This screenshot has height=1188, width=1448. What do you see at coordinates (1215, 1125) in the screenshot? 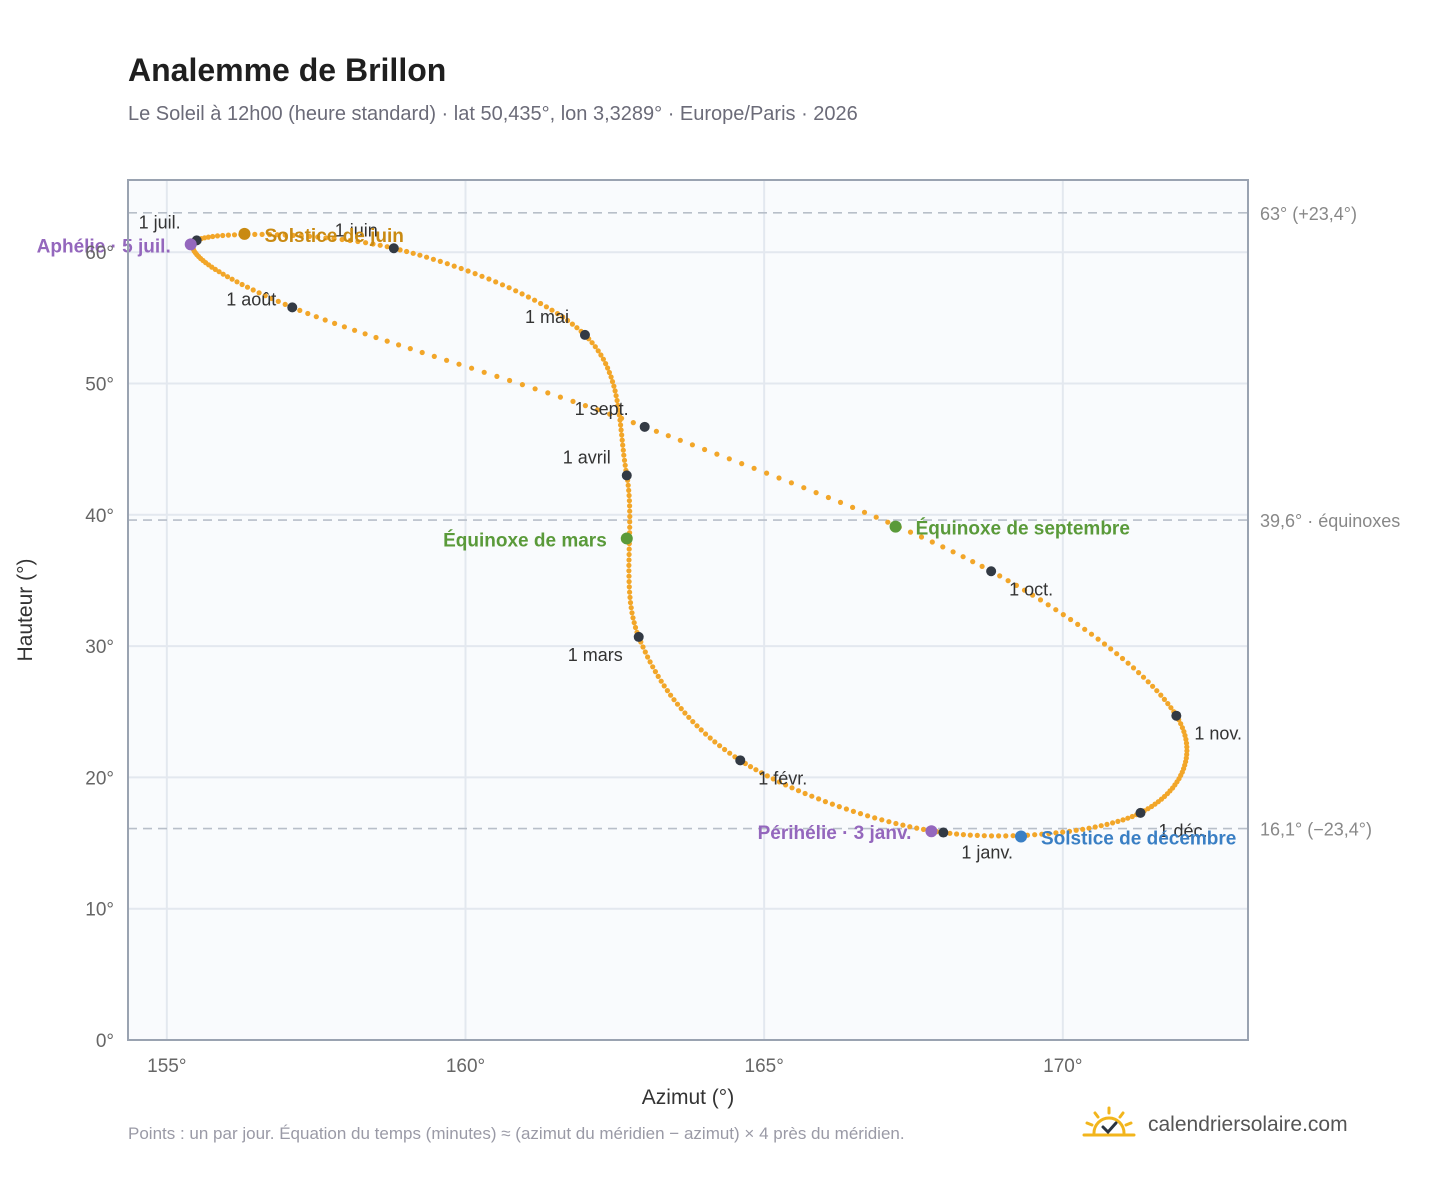
I see `brand: calendriersolaire.com` at bounding box center [1215, 1125].